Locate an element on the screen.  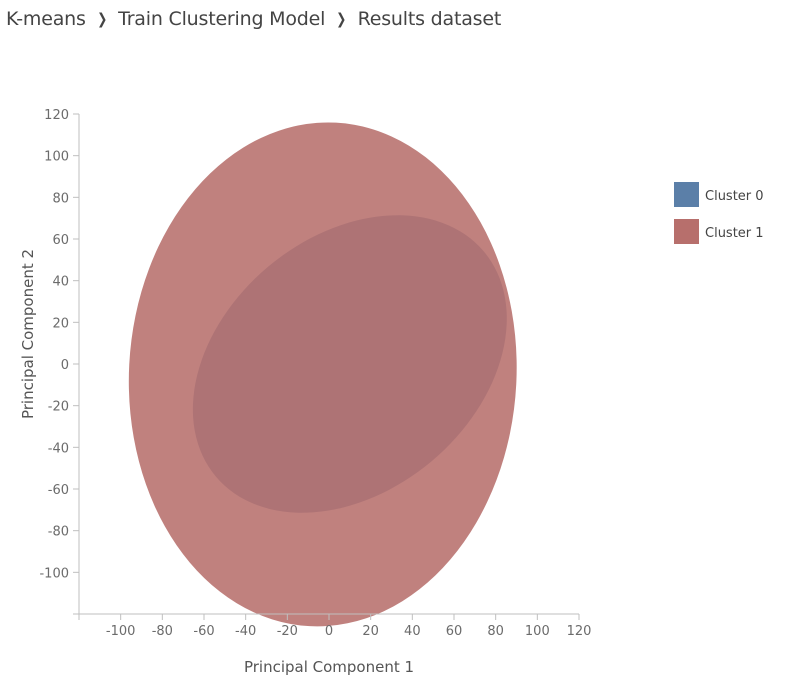
x-axis-ticks: -100 -80 -60 -40 -20 0 20 40 60 80 100 120 is located at coordinates (349, 626).